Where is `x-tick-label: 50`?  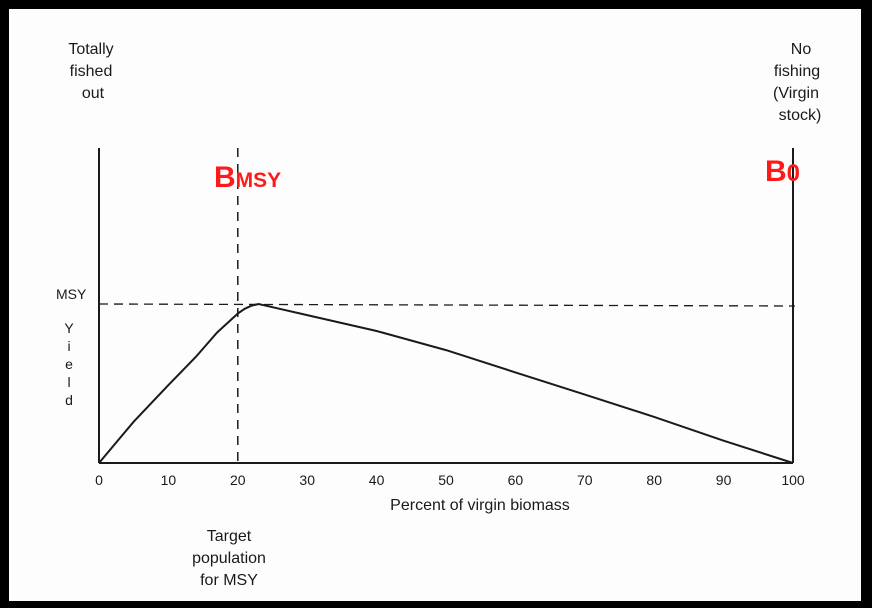
x-tick-label: 50 is located at coordinates (446, 480).